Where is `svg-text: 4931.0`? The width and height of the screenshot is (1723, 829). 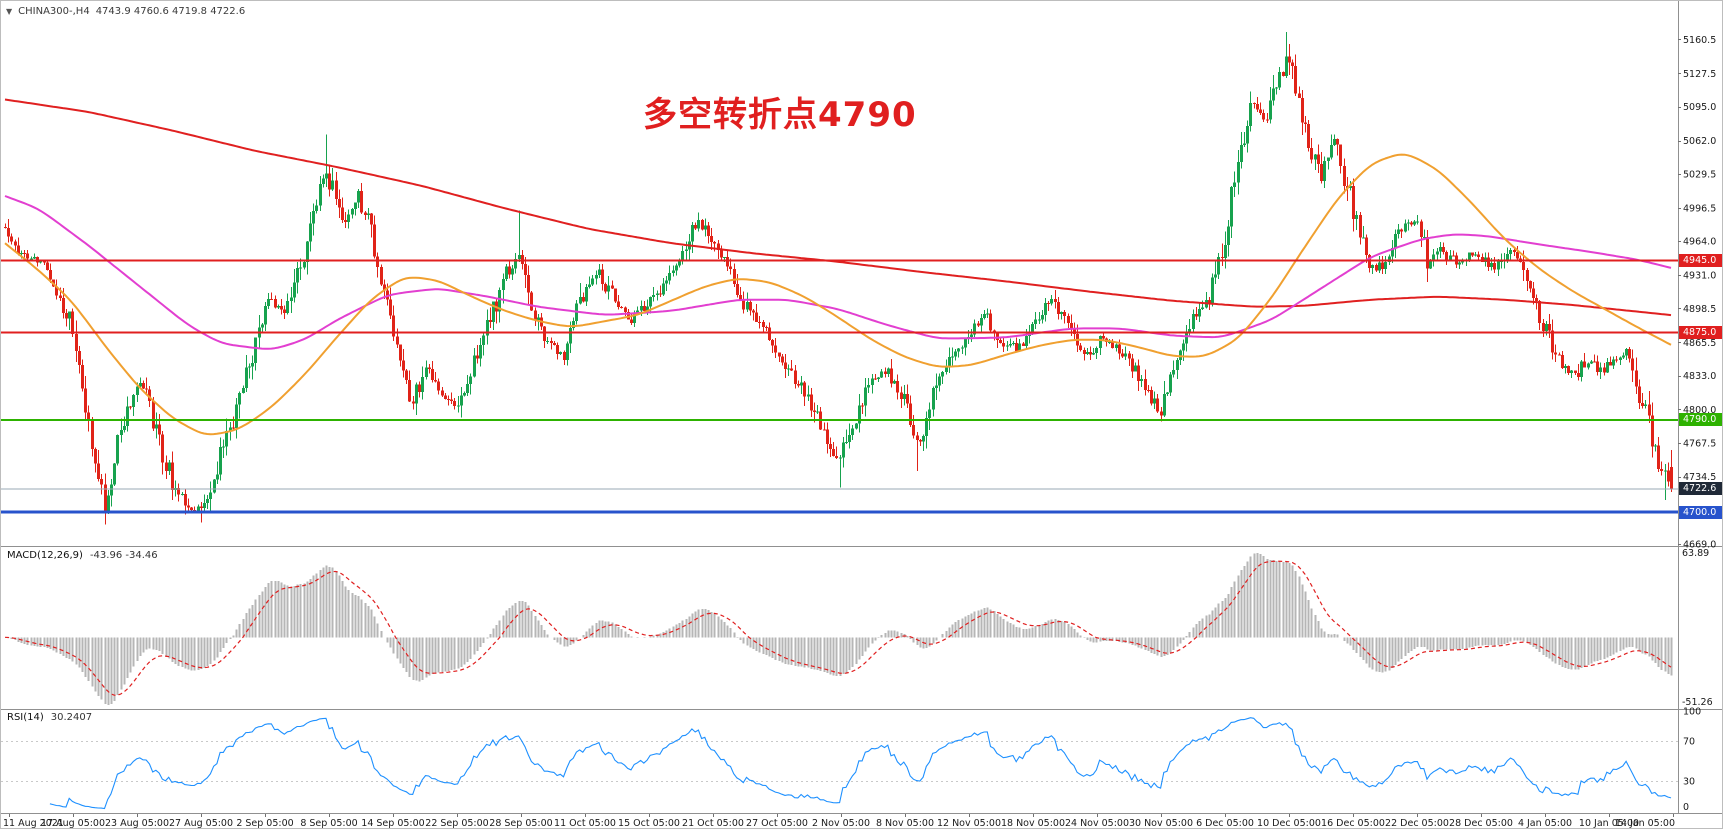 svg-text: 4931.0 is located at coordinates (1699, 276).